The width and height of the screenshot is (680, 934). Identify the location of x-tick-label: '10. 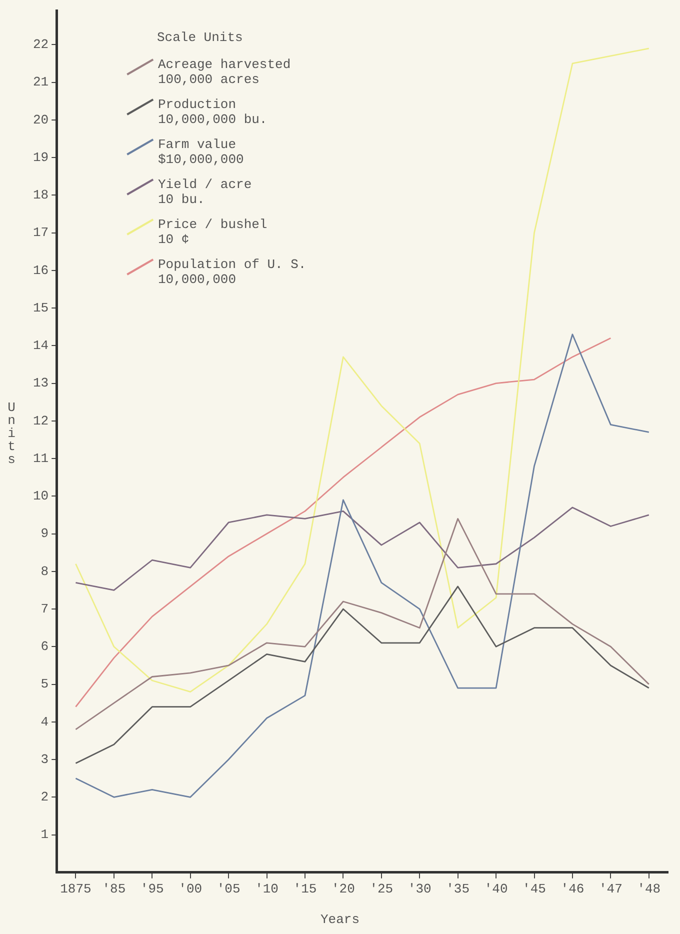
(266, 889).